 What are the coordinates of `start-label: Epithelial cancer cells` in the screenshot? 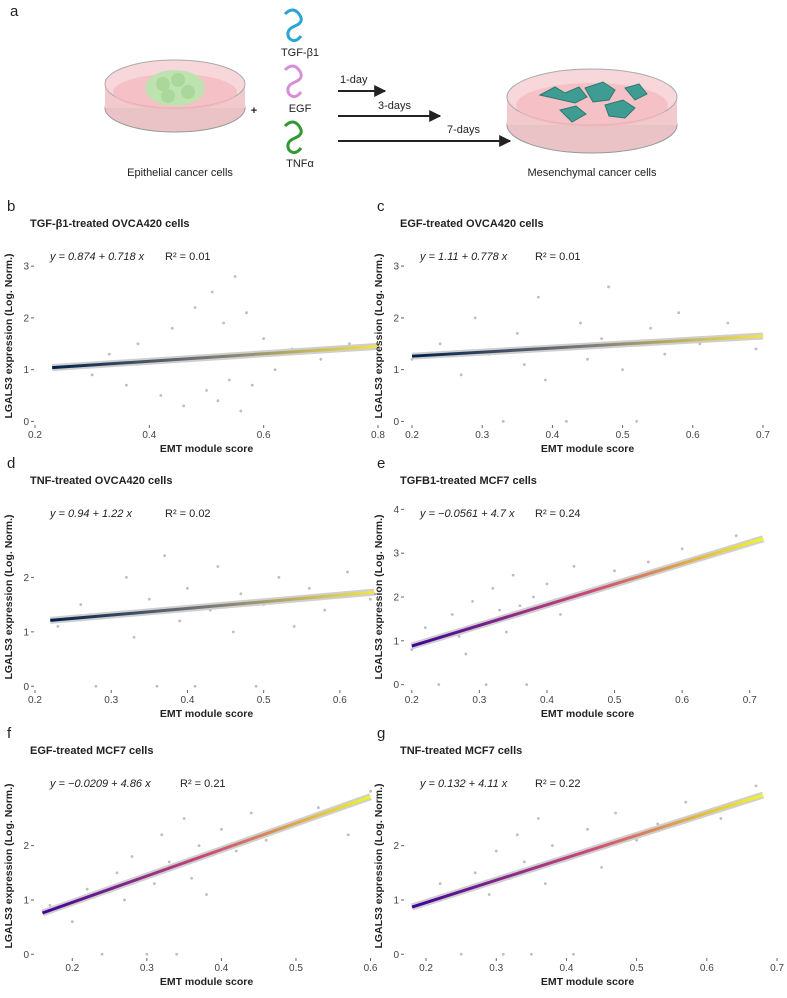 It's located at (180, 173).